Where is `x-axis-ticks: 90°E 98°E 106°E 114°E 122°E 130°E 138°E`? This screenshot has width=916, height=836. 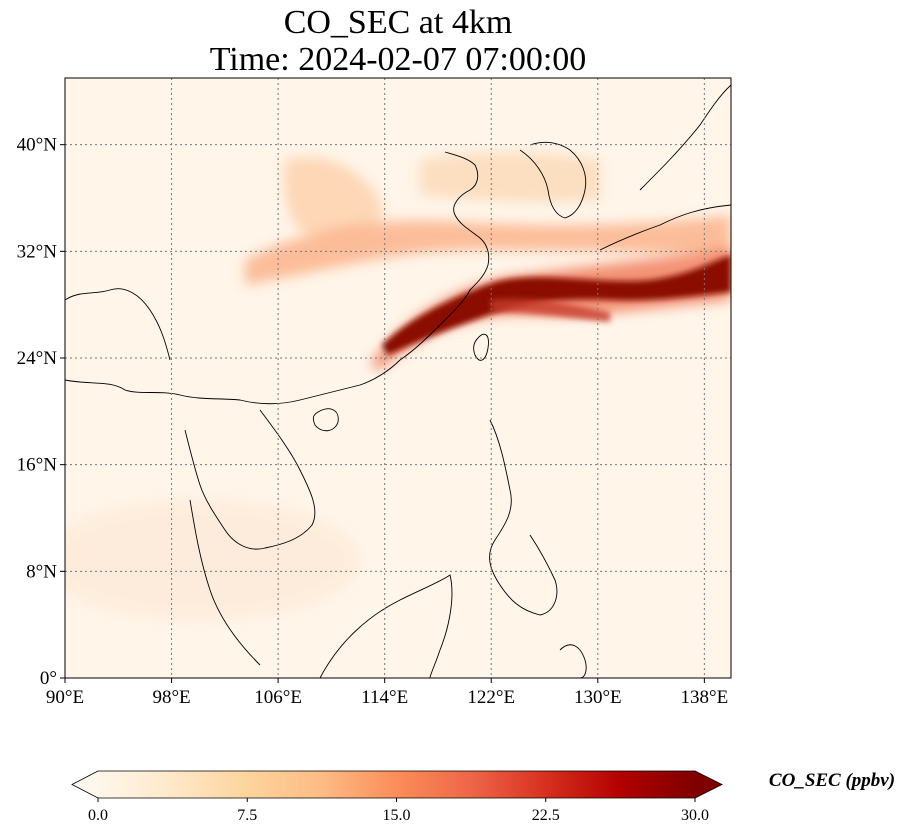 x-axis-ticks: 90°E 98°E 106°E 114°E 122°E 130°E 138°E is located at coordinates (387, 693).